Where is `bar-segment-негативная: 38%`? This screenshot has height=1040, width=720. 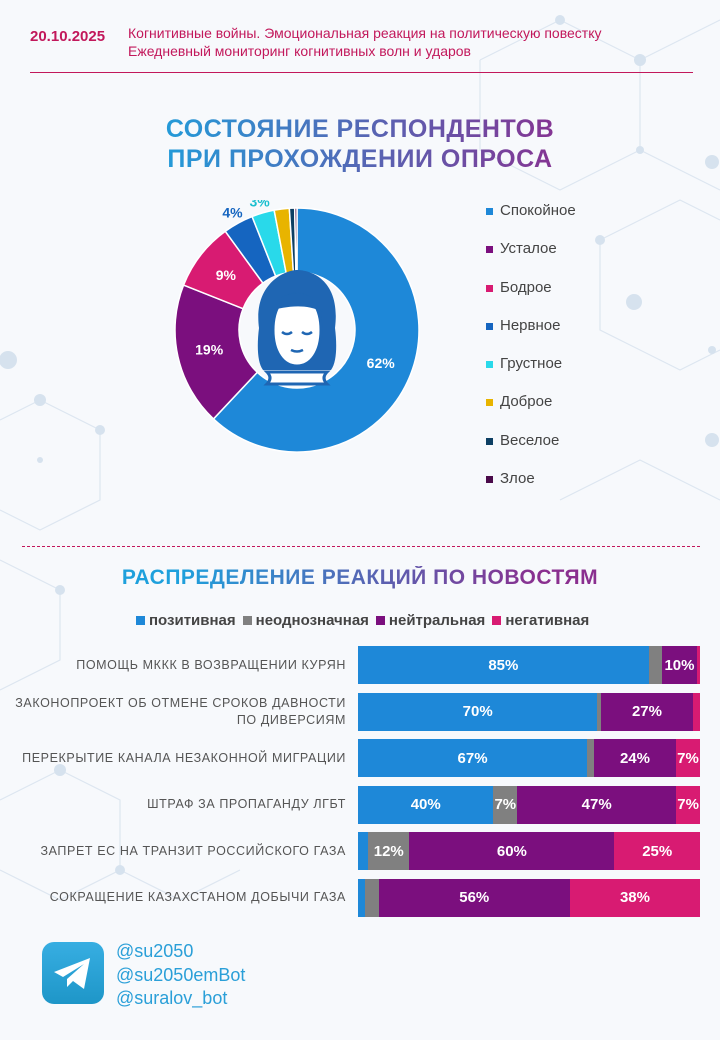 bar-segment-негативная: 38% is located at coordinates (635, 897).